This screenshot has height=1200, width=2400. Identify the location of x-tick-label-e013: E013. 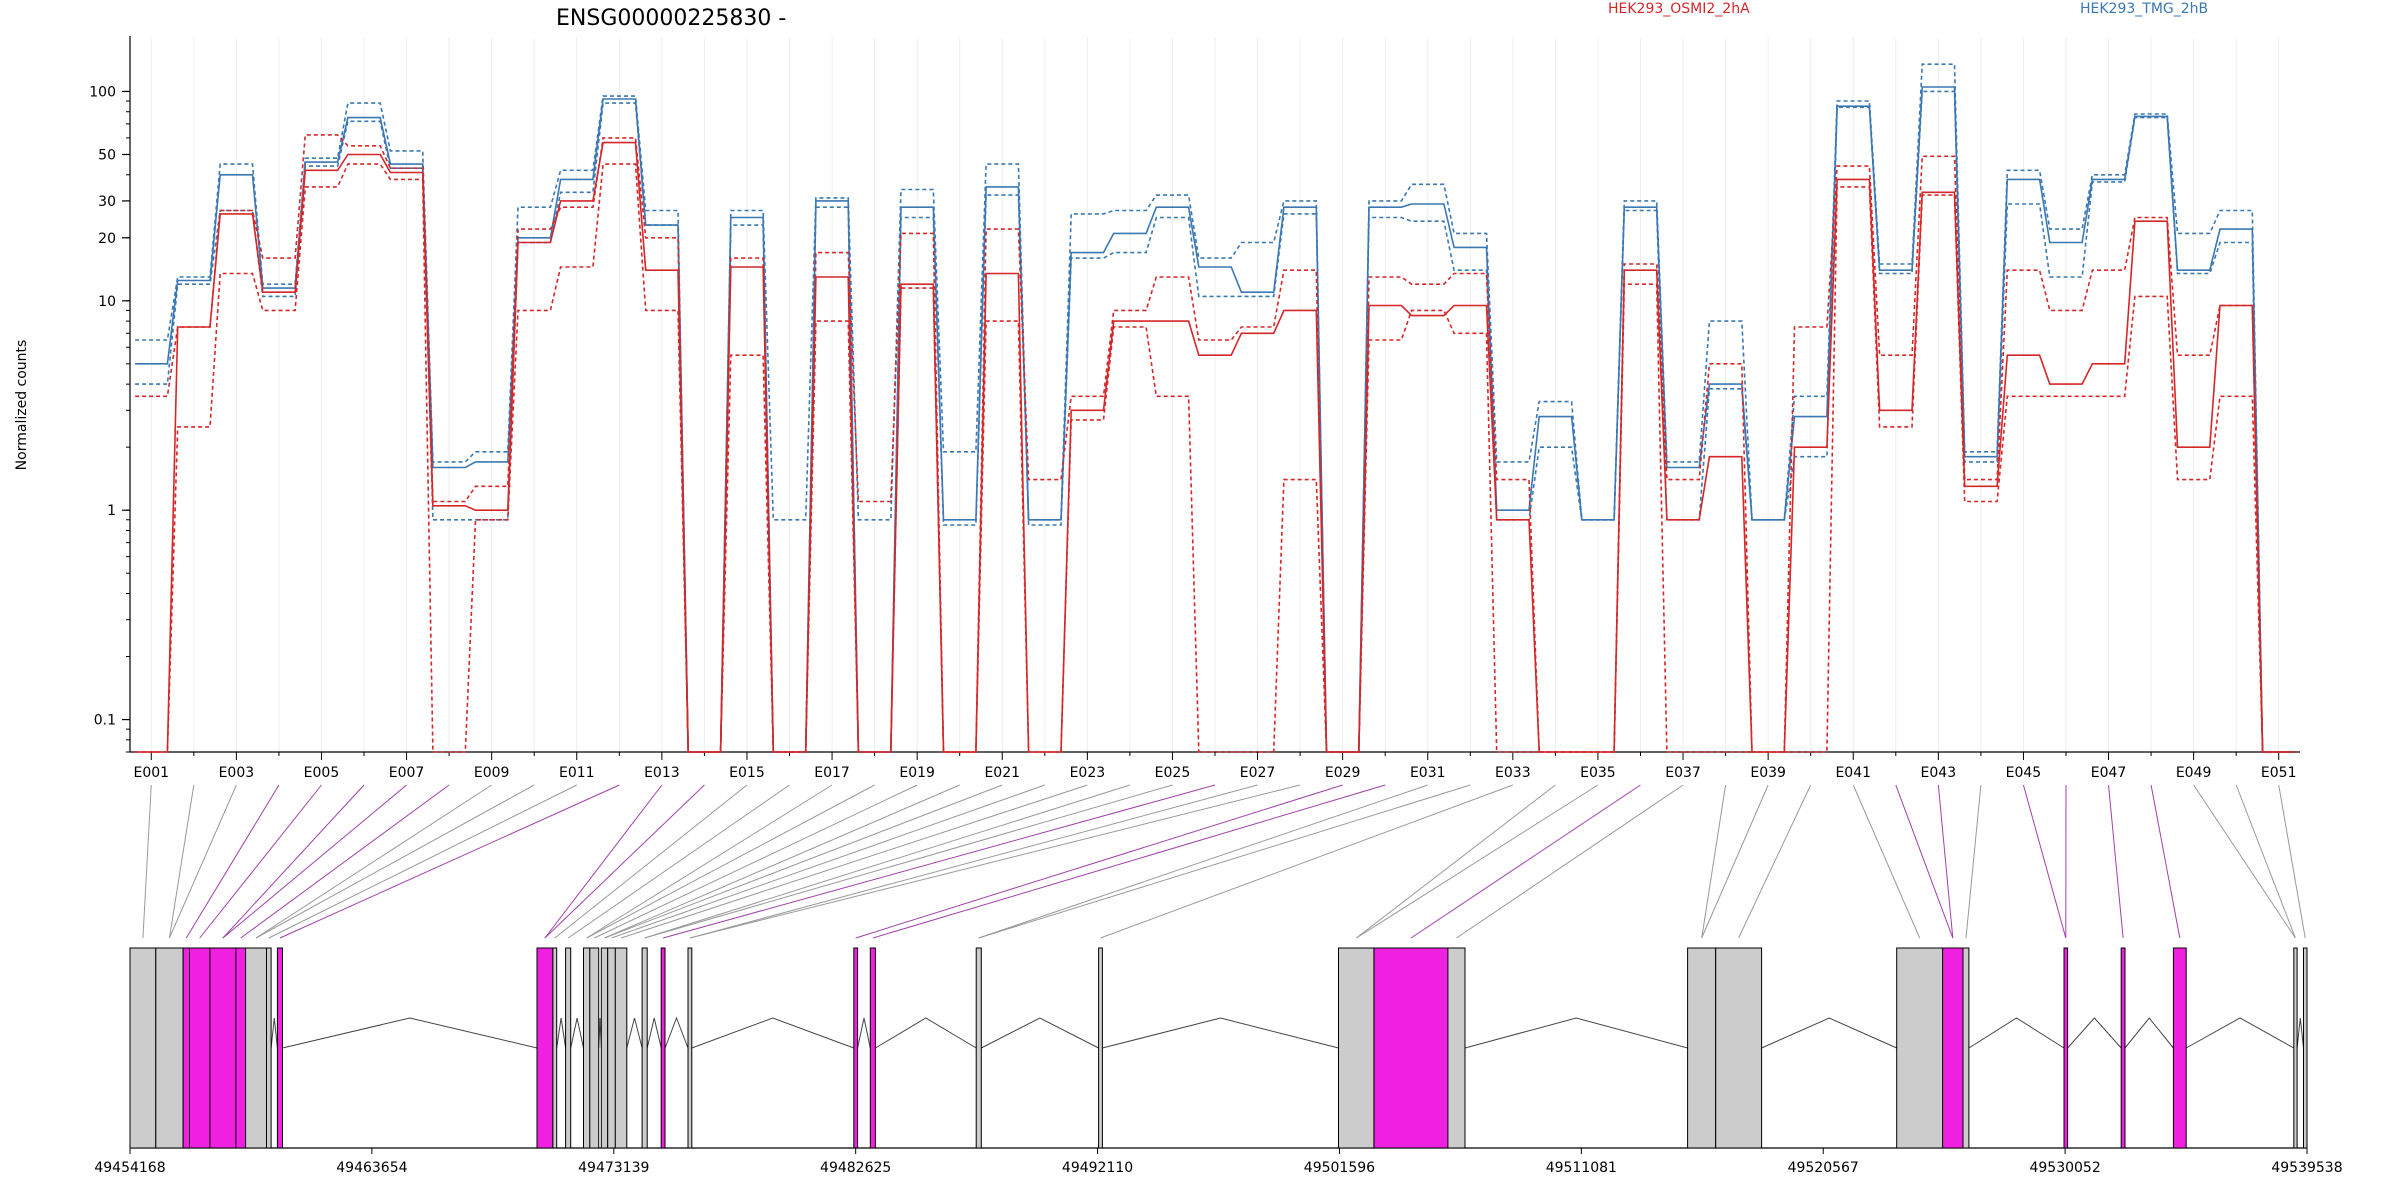
(662, 773).